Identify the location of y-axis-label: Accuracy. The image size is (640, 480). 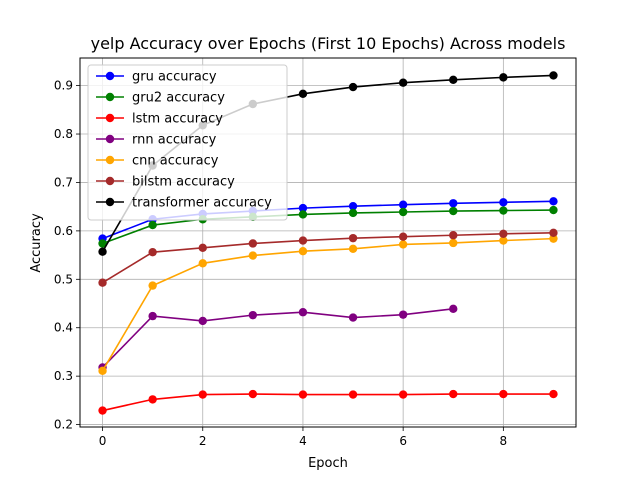
(36, 243).